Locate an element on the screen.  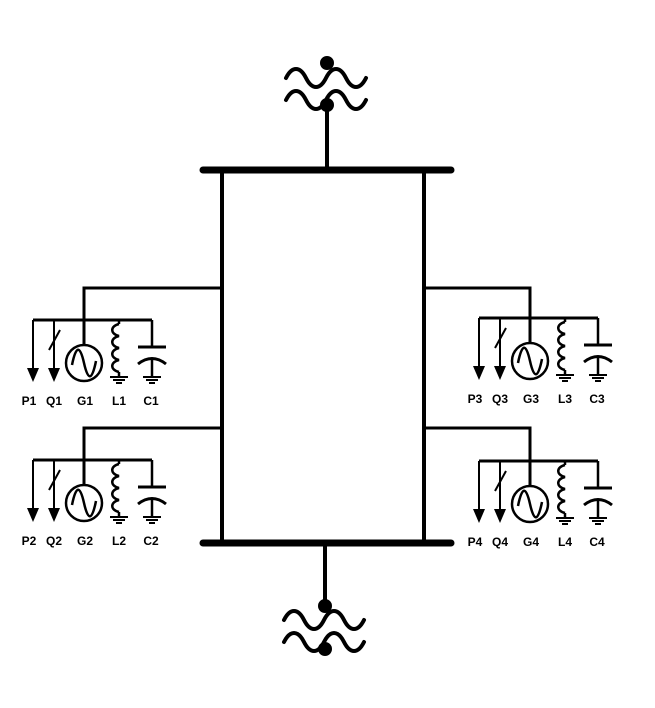
group-4-label-l: L4 is located at coordinates (565, 542).